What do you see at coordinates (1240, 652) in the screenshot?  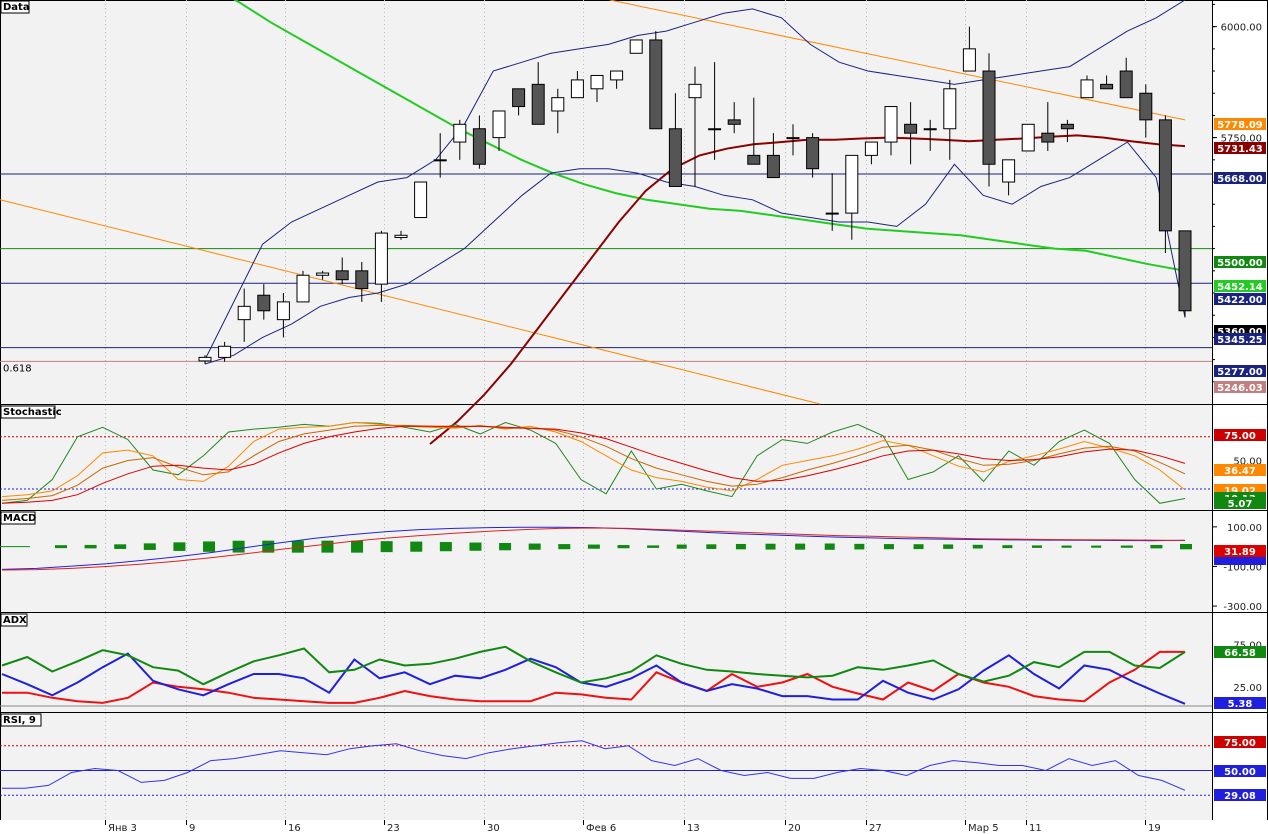 I see `adx-tag` at bounding box center [1240, 652].